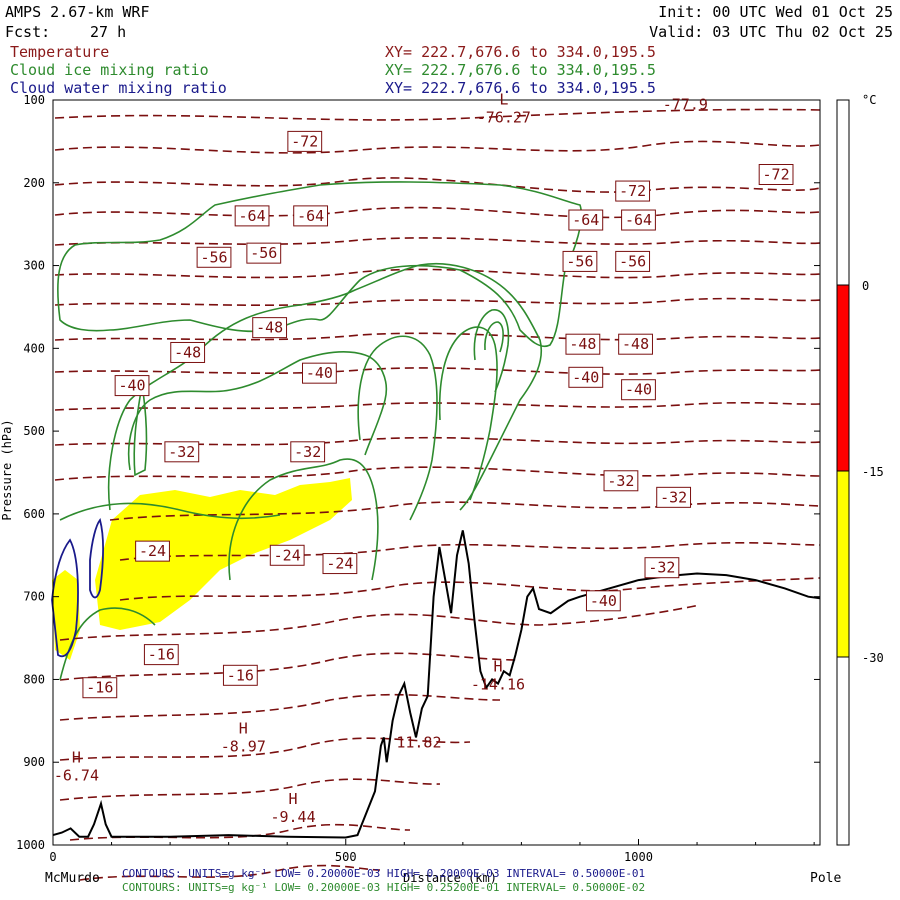 Image resolution: width=900 pixels, height=900 pixels. What do you see at coordinates (504, 118) in the screenshot?
I see `extremum-value: -76.27` at bounding box center [504, 118].